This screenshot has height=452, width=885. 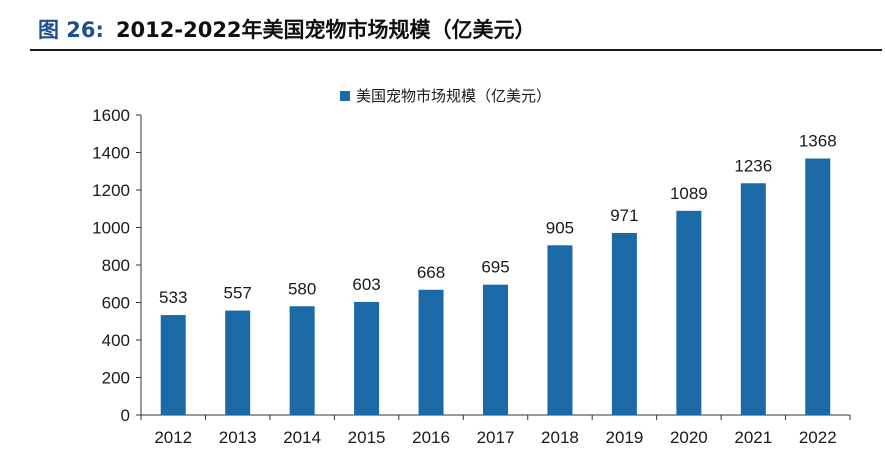 I want to click on legend-label: 美国宠物市场规模（亿美元）, so click(x=453, y=96).